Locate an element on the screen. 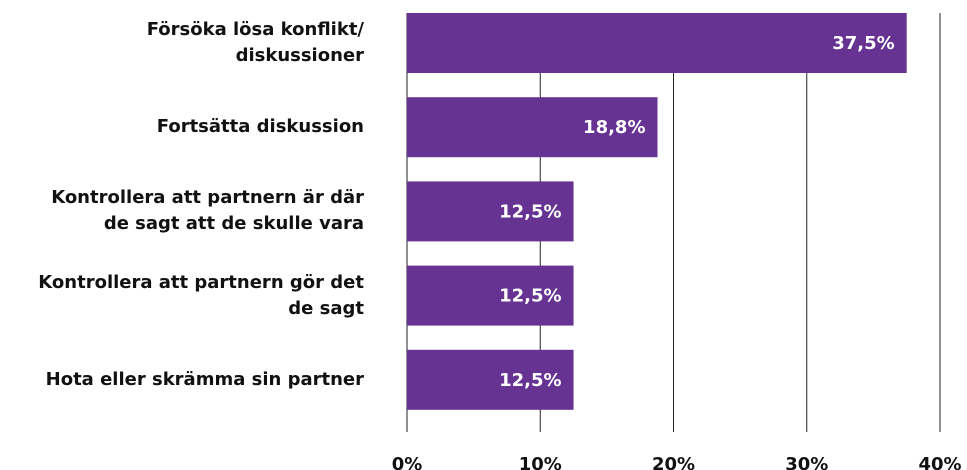 The width and height of the screenshot is (967, 470). value-label: 37,5% is located at coordinates (863, 43).